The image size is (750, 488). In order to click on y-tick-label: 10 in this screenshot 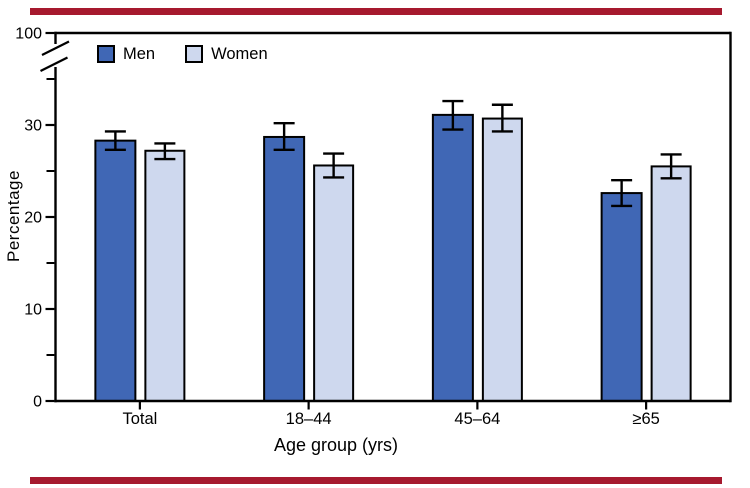, I will do `click(33, 310)`.